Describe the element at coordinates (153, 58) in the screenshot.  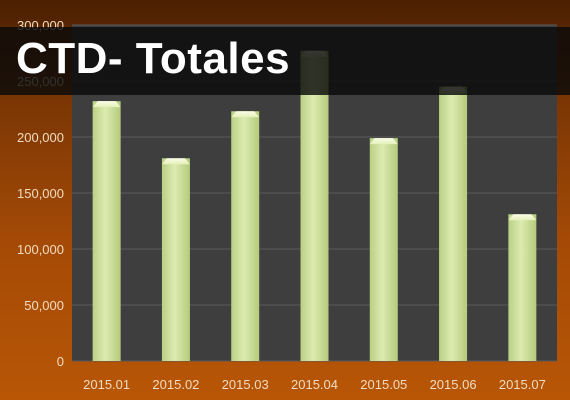
I see `chart-title: CTD- Totales` at that location.